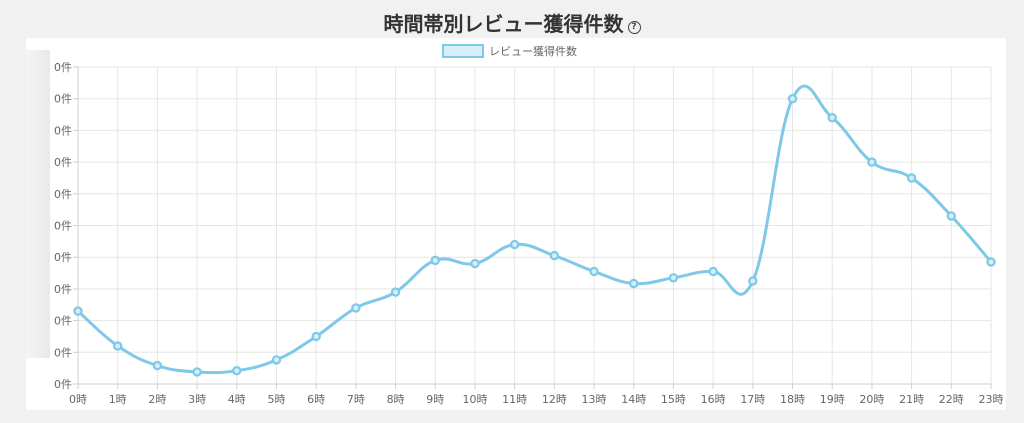 The image size is (1024, 423). I want to click on x-tick-label: 4時, so click(237, 399).